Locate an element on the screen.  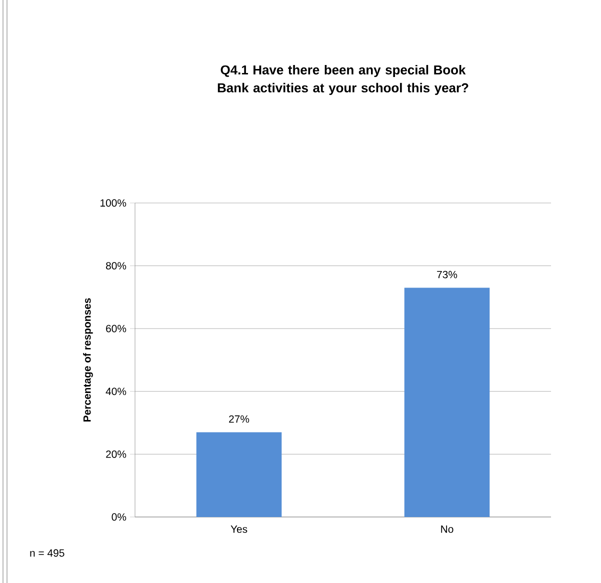
chart-title: Q4.1 Have there been any special Book Bank activities at your school this year? is located at coordinates (343, 79).